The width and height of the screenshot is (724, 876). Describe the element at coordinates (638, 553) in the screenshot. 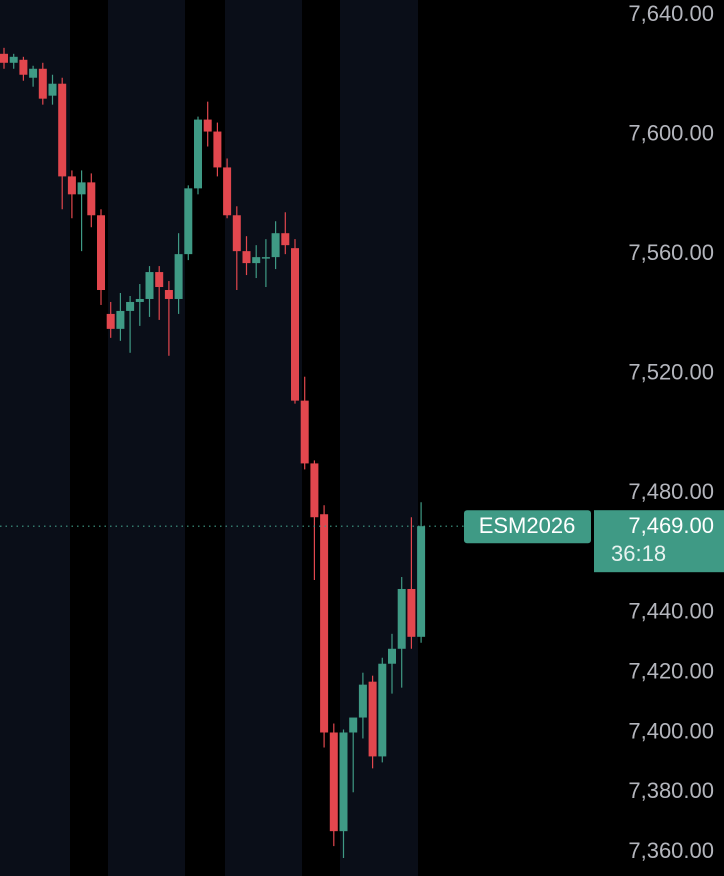

I see `countdown-label: 36:18` at that location.